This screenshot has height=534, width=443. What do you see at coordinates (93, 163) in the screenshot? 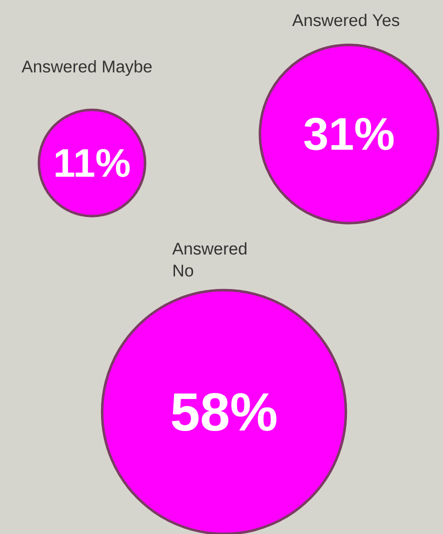
I see `data-label: 11%` at bounding box center [93, 163].